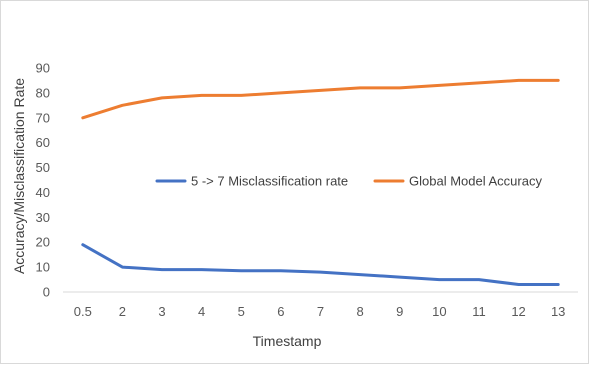 Image resolution: width=590 pixels, height=365 pixels. What do you see at coordinates (19, 176) in the screenshot?
I see `y-axis-title: Accuracy/Misclassification Rate` at bounding box center [19, 176].